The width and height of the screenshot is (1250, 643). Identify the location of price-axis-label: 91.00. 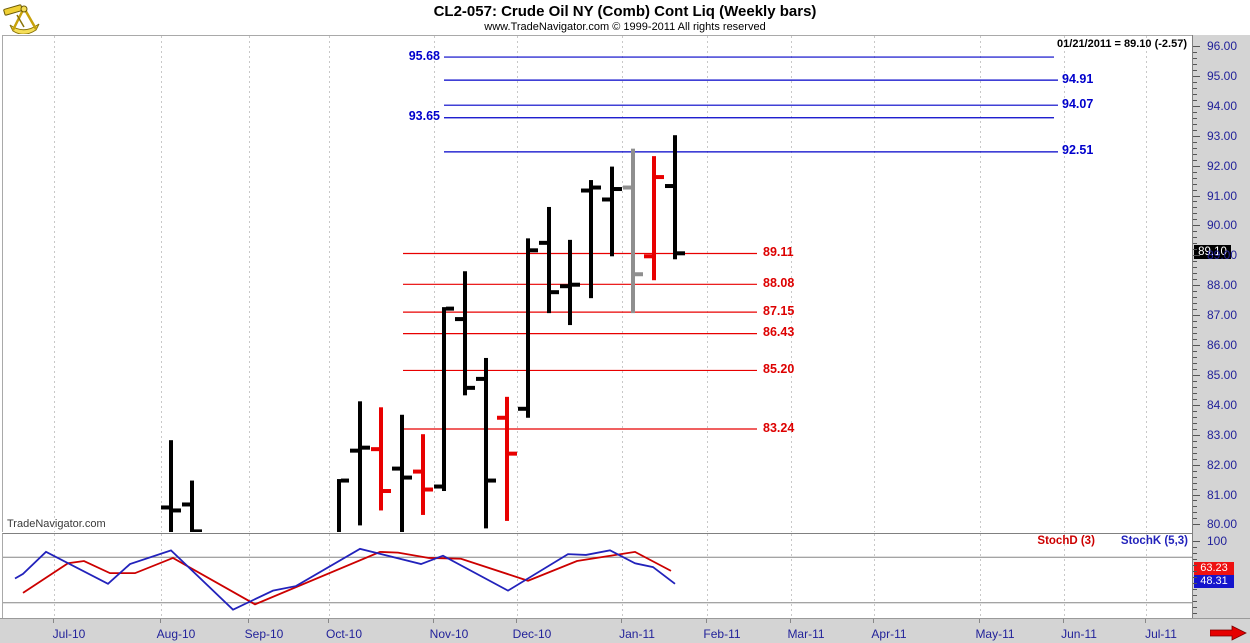
(1222, 195).